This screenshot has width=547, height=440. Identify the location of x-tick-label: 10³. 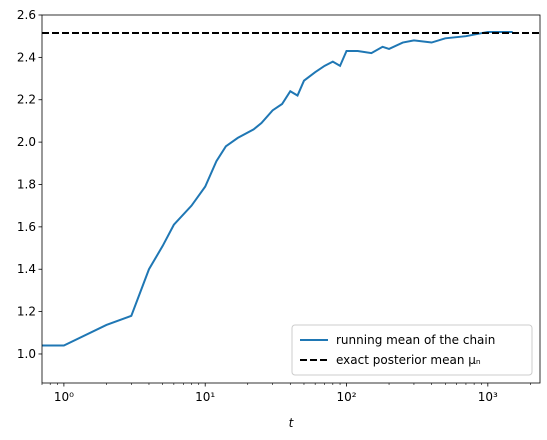
(488, 397).